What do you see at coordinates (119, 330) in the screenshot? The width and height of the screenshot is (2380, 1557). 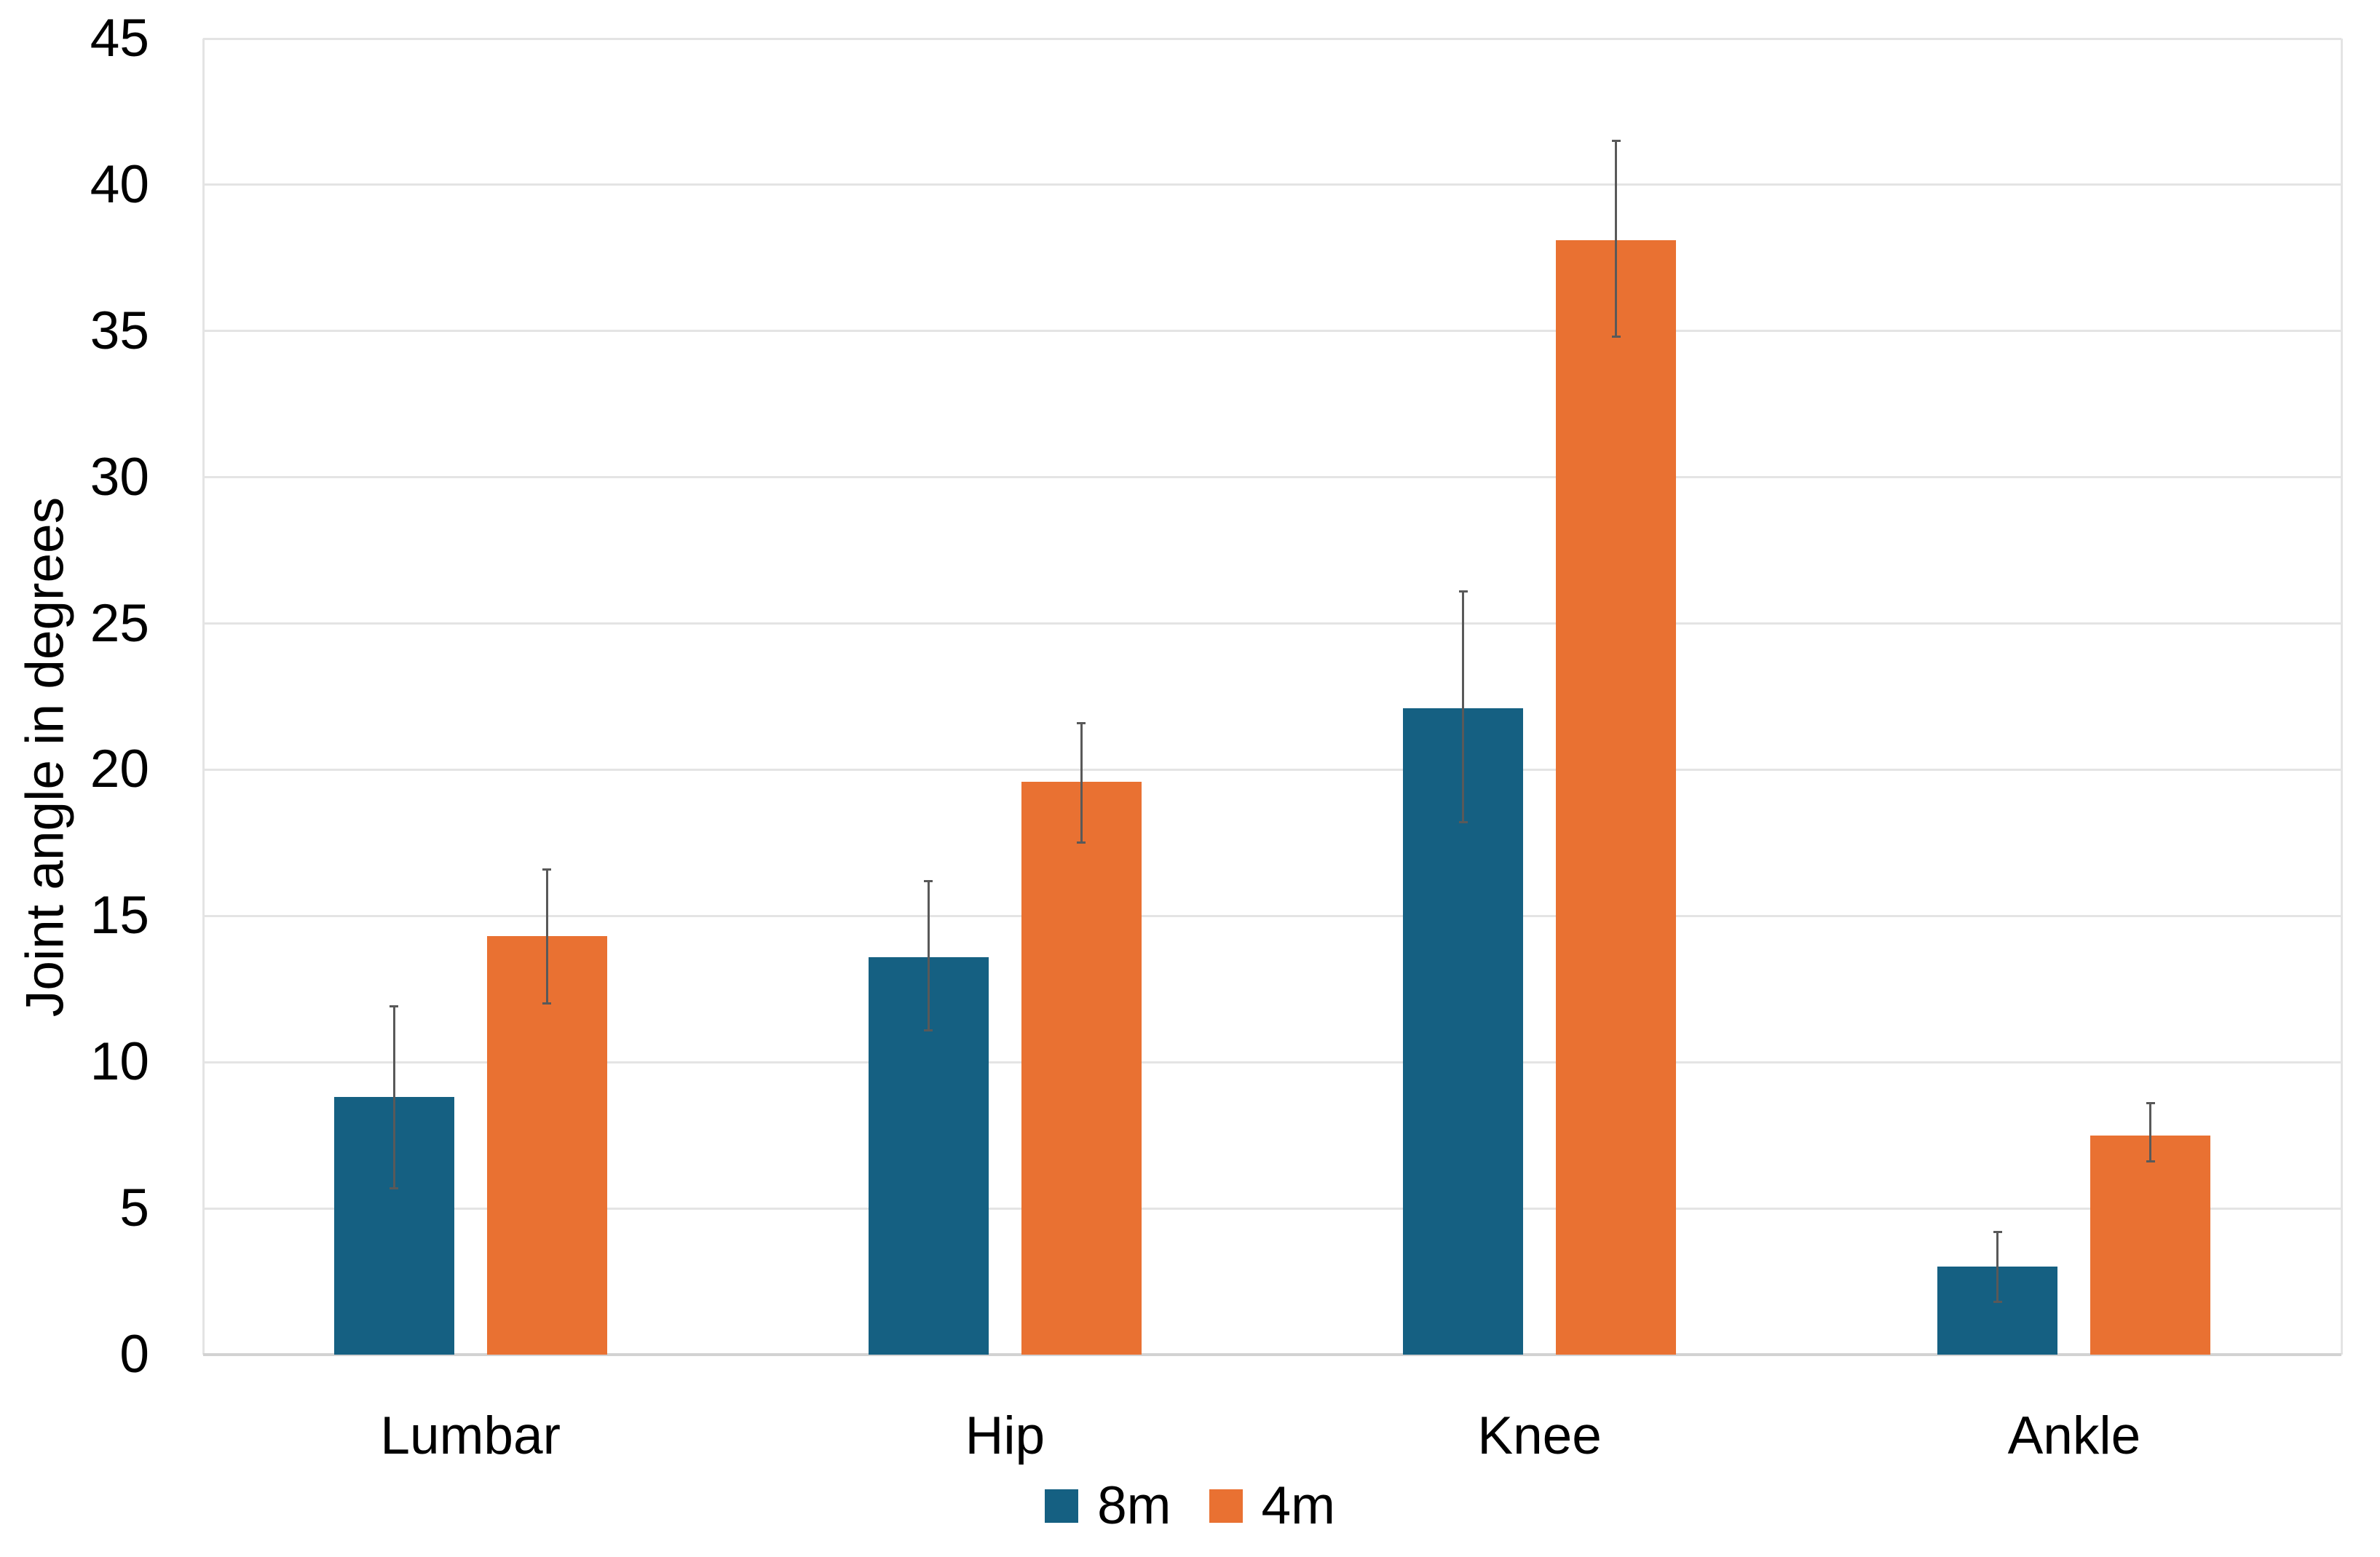 I see `y-tick-label-35: 35` at bounding box center [119, 330].